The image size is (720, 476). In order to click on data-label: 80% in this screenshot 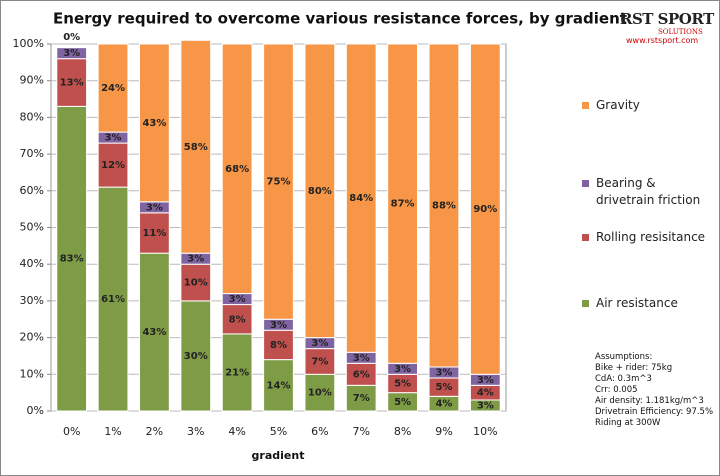, I will do `click(320, 191)`.